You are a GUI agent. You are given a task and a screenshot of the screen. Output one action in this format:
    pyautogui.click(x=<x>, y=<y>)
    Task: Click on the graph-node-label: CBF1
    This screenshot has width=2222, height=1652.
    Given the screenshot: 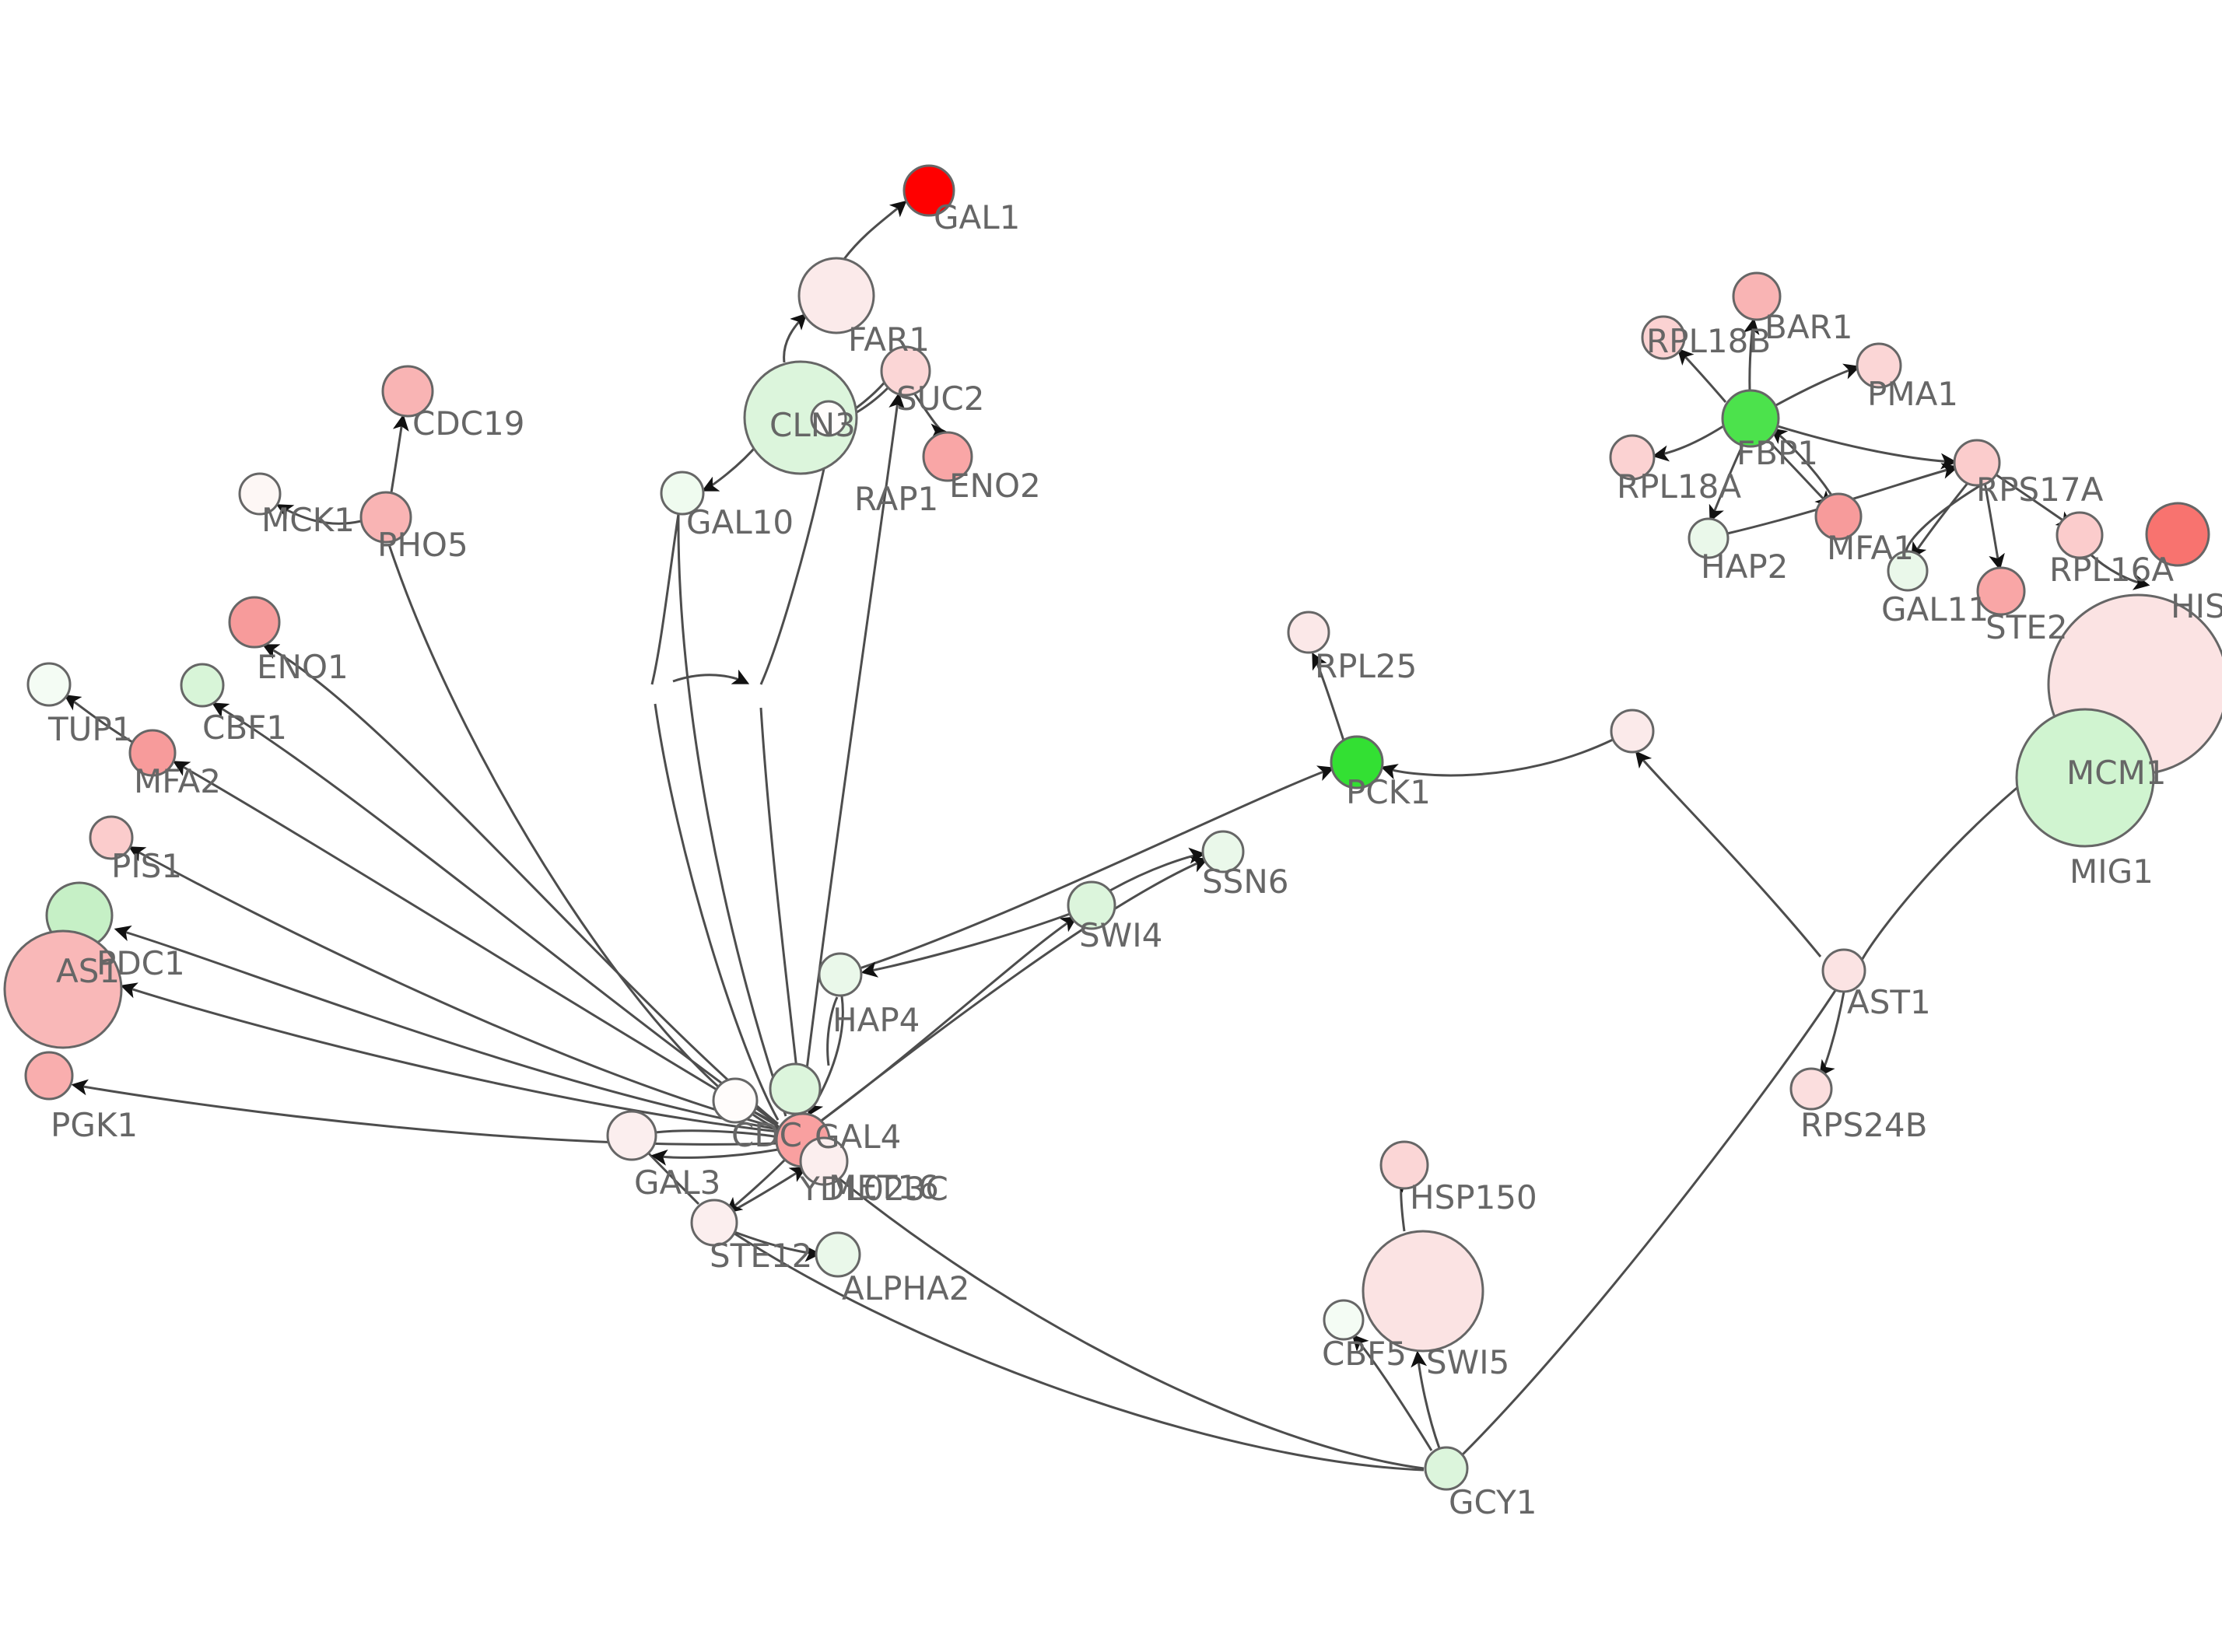 What is the action you would take?
    pyautogui.click(x=245, y=728)
    